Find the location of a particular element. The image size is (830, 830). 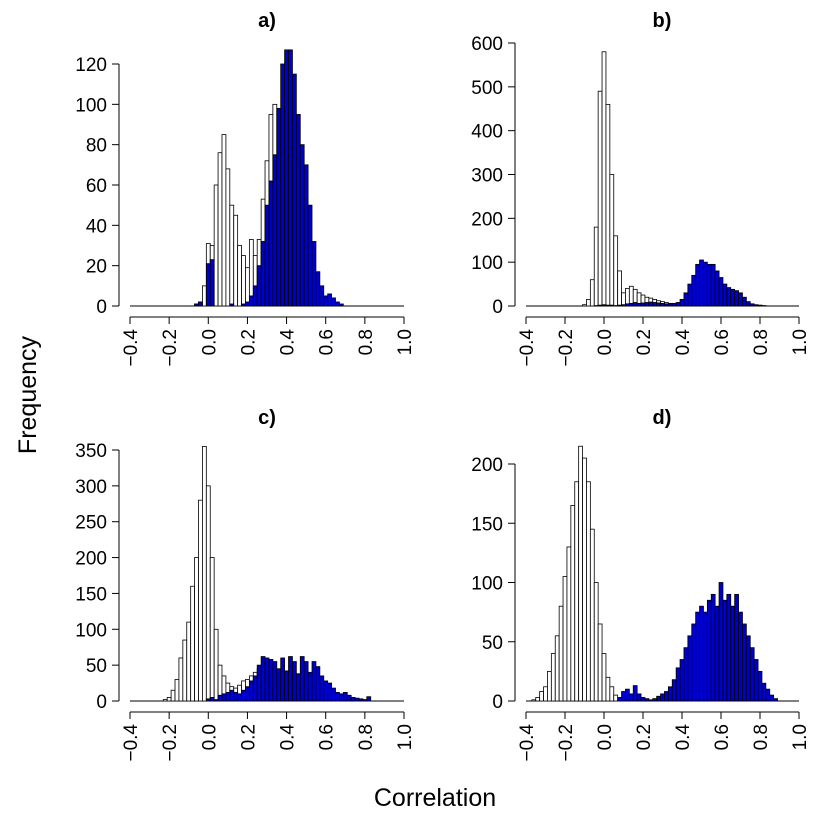

x-tick-label: −0.4 is located at coordinates (131, 743).